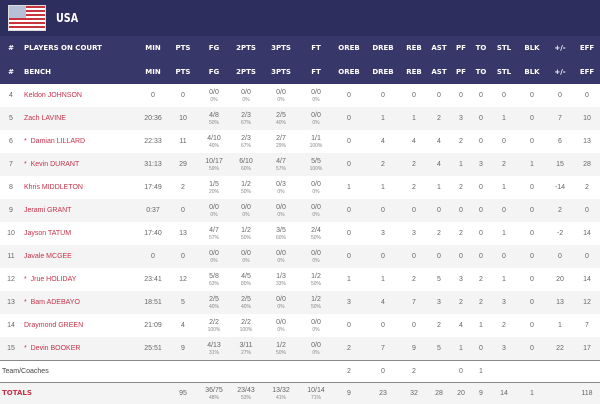 The width and height of the screenshot is (600, 404). I want to click on minutes-cell: 20:36, so click(153, 118).